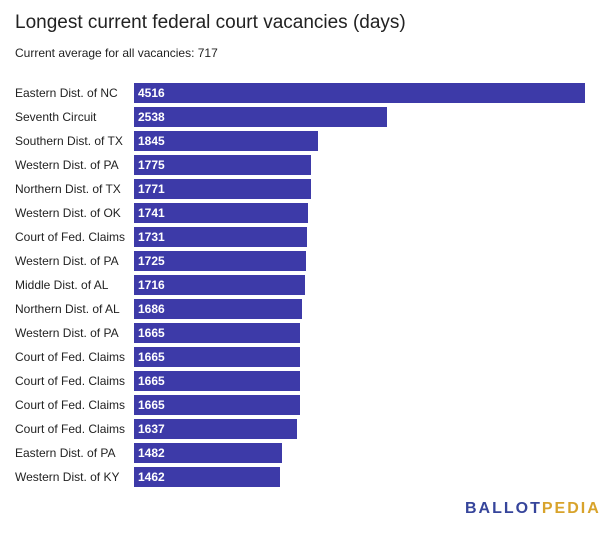  What do you see at coordinates (151, 117) in the screenshot?
I see `bar-value-label: 2538` at bounding box center [151, 117].